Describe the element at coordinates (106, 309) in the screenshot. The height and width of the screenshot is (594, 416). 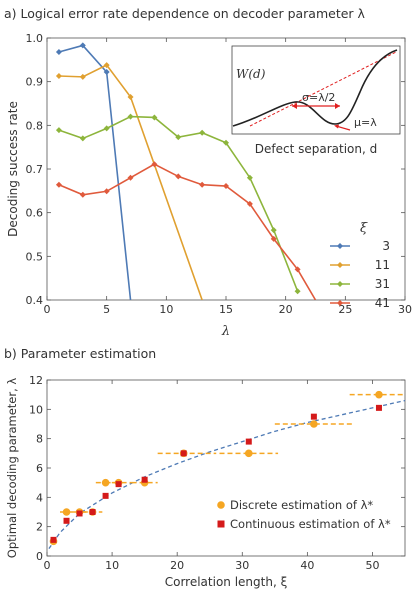
I see `panel-a-x-tick-label: 5` at that location.